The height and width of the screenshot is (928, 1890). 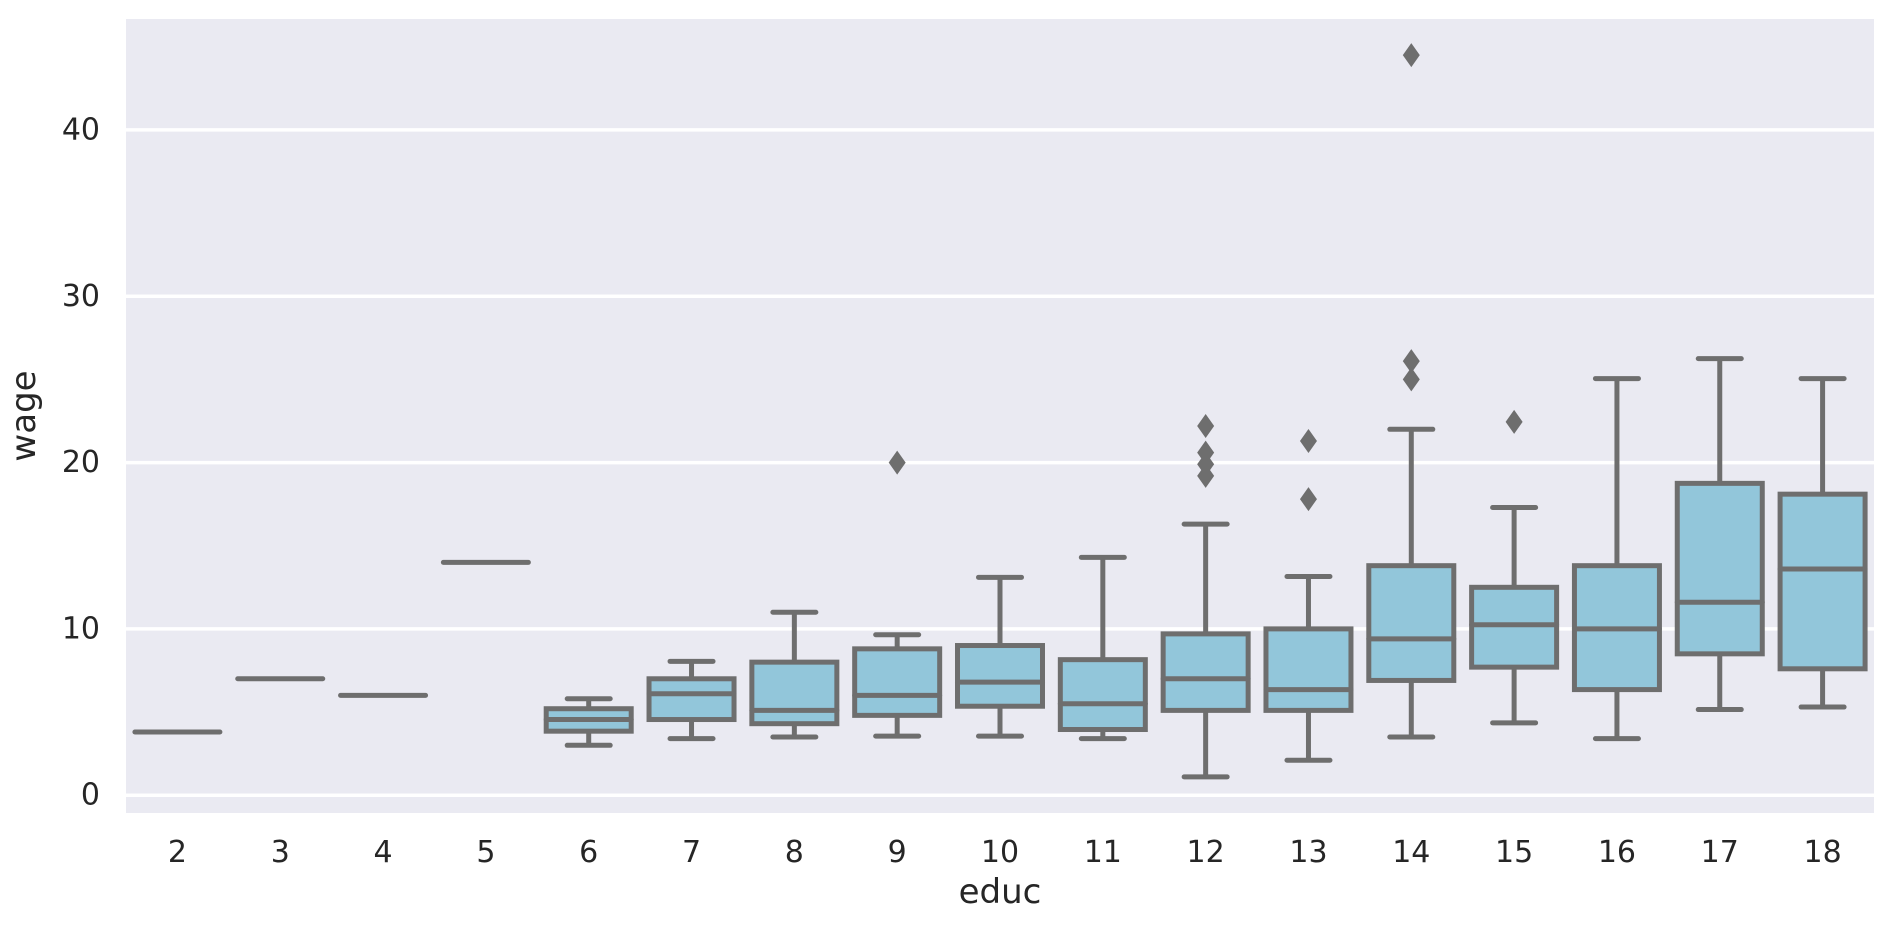 What do you see at coordinates (90, 795) in the screenshot?
I see `y-tick-label-0: 0` at bounding box center [90, 795].